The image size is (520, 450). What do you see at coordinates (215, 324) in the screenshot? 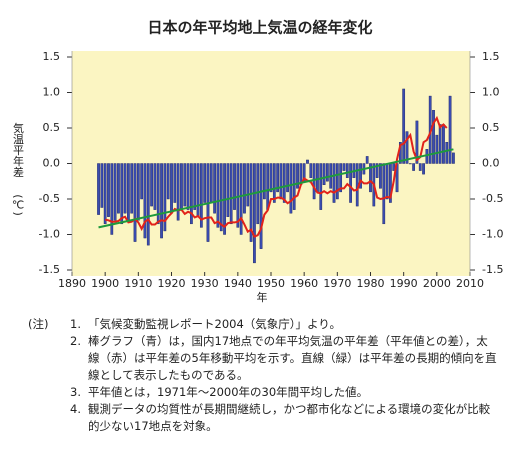
I see `note-text: 「気候変動監視レポート2004（気象庁）」より。` at bounding box center [215, 324].